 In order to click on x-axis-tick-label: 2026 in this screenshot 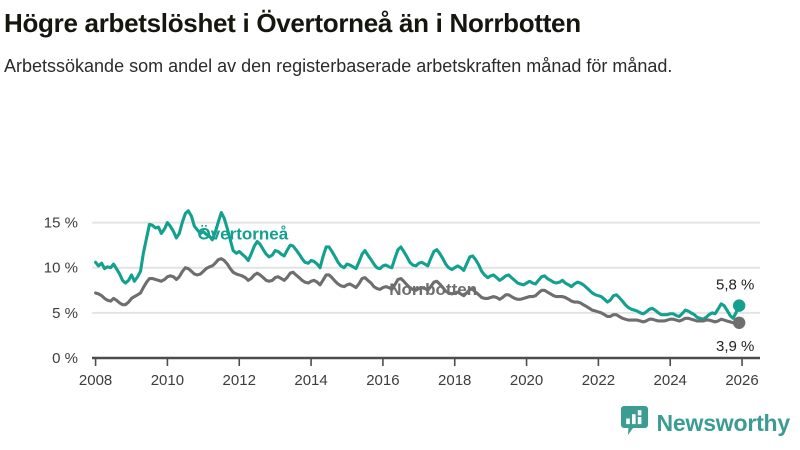, I will do `click(741, 380)`.